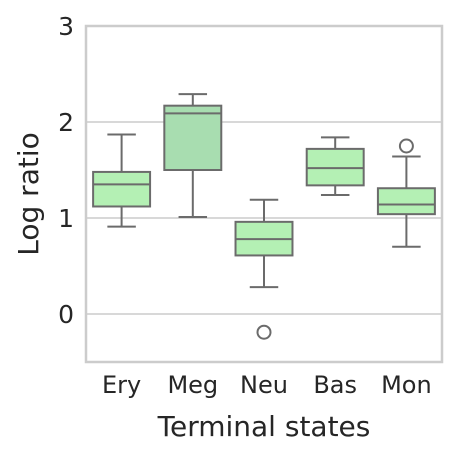 The image size is (457, 463). I want to click on y-tick-label: 0, so click(66, 314).